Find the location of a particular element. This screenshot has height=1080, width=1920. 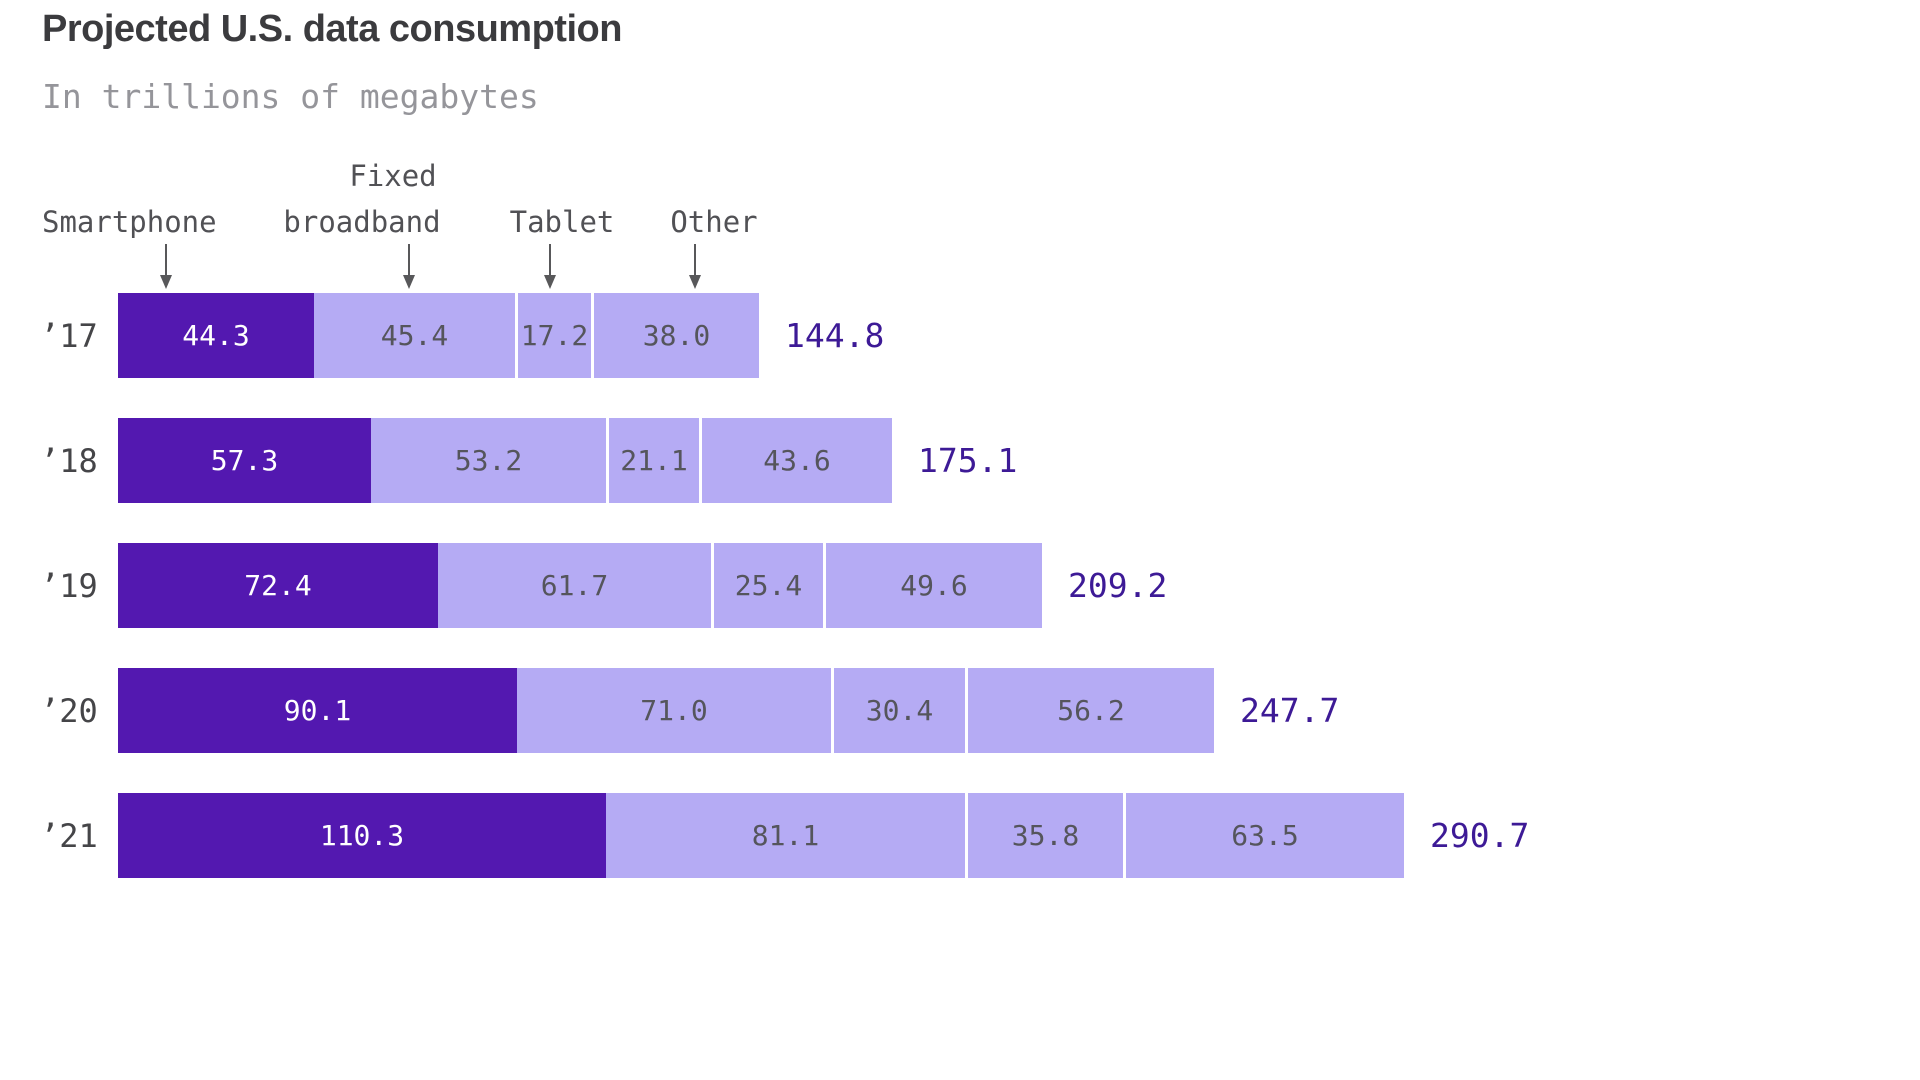

bar-segment-other: 56.2 is located at coordinates (1089, 710).